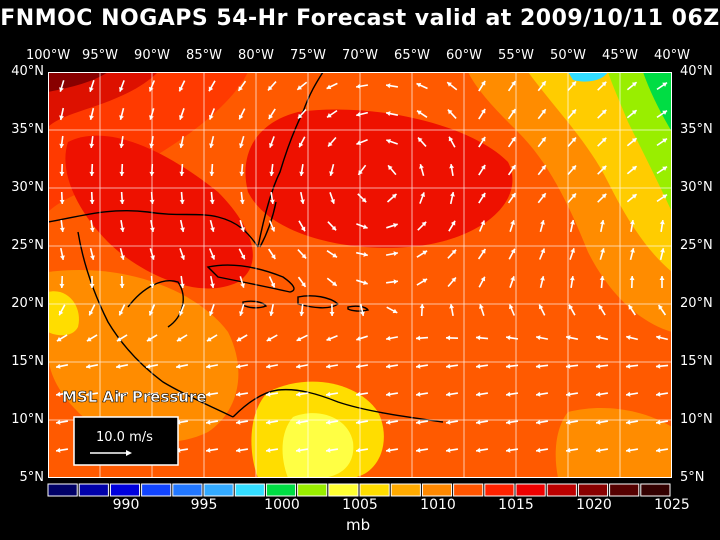 This screenshot has height=540, width=720. Describe the element at coordinates (318, 445) in the screenshot. I see `south-america-low-core` at that location.